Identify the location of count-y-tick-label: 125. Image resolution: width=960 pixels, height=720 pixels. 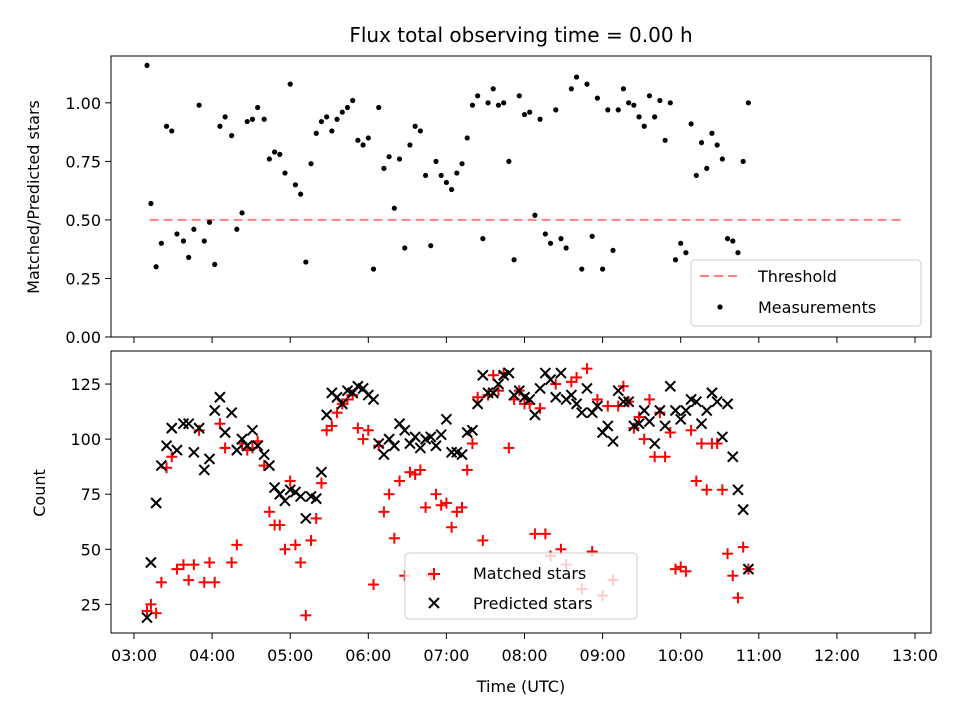
(85, 384).